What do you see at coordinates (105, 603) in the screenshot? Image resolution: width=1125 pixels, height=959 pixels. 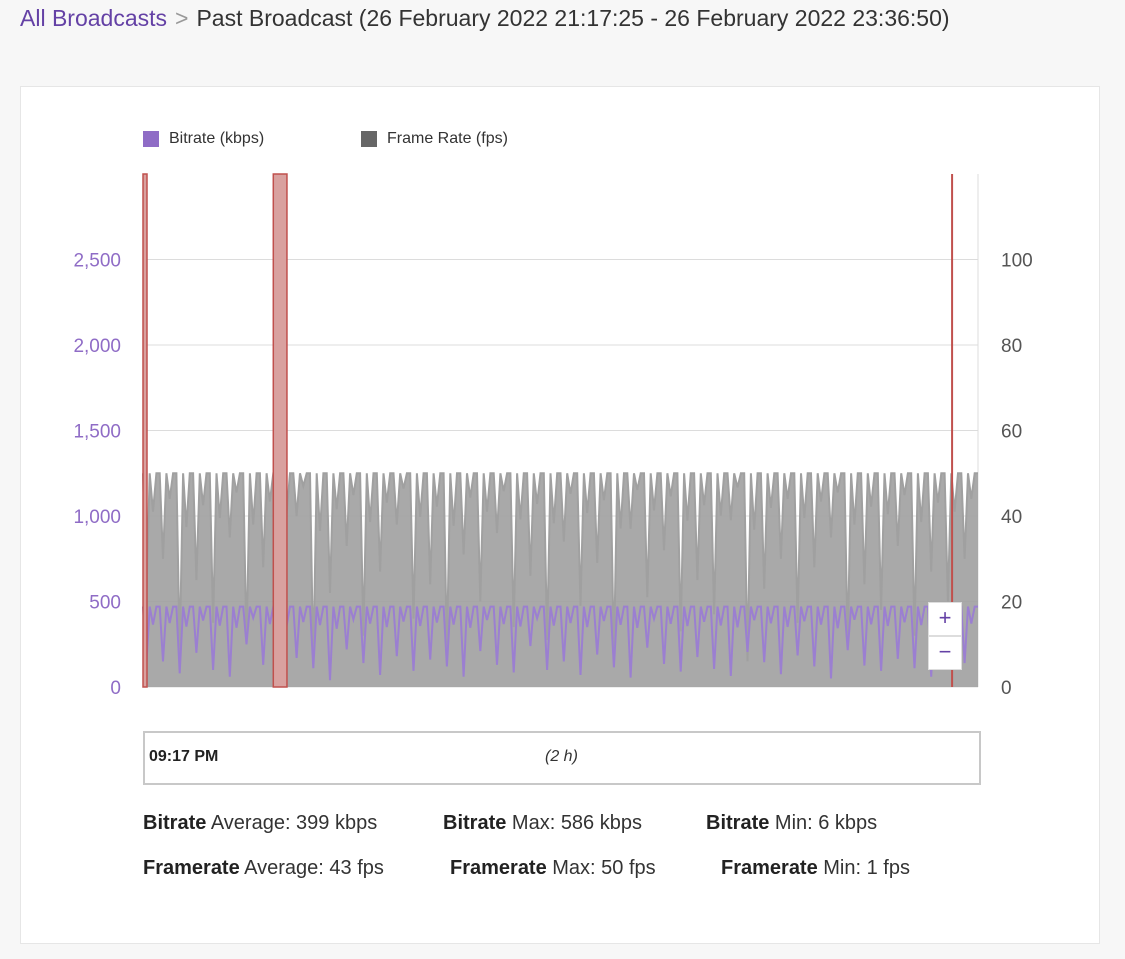 I see `y-left-tick-label: 500` at bounding box center [105, 603].